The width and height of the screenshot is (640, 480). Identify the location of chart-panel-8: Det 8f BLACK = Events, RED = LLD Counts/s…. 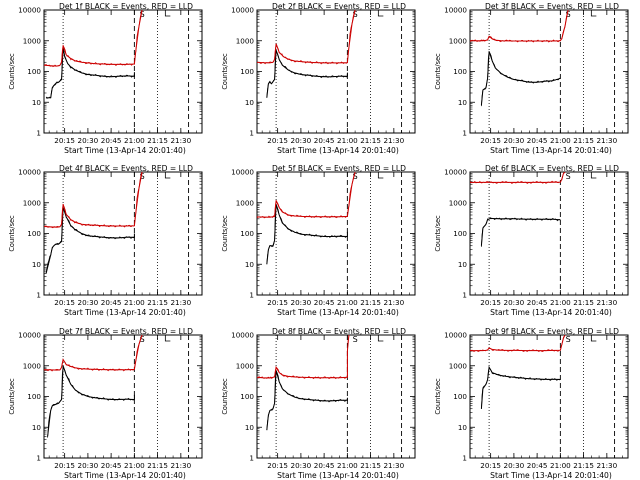
(318, 403).